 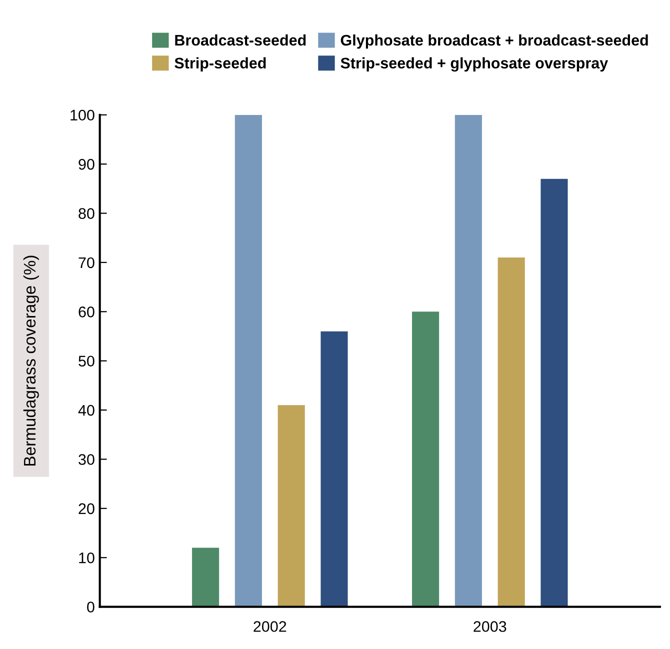 What do you see at coordinates (90, 607) in the screenshot?
I see `y-tick-label: 0` at bounding box center [90, 607].